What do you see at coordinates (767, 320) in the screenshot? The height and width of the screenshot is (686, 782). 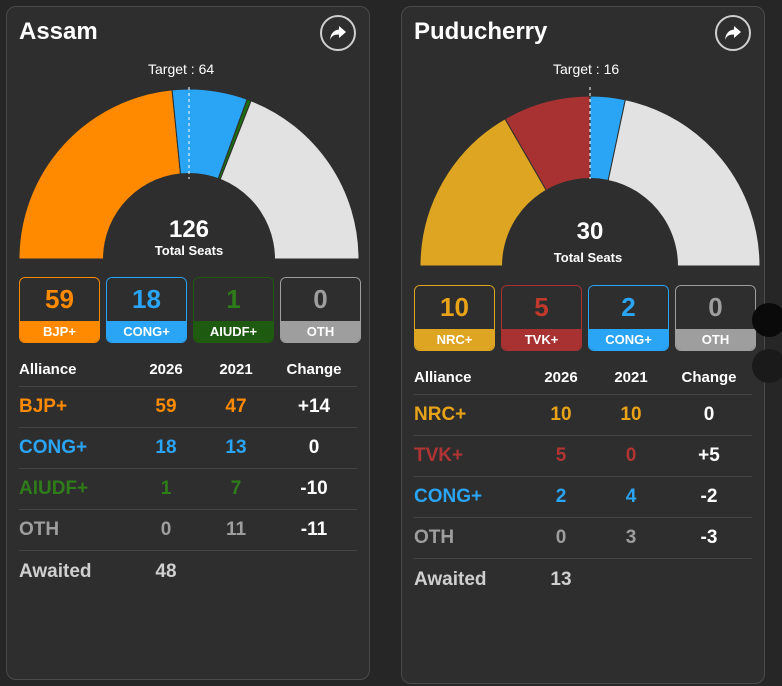 I see `carousel-next-button` at bounding box center [767, 320].